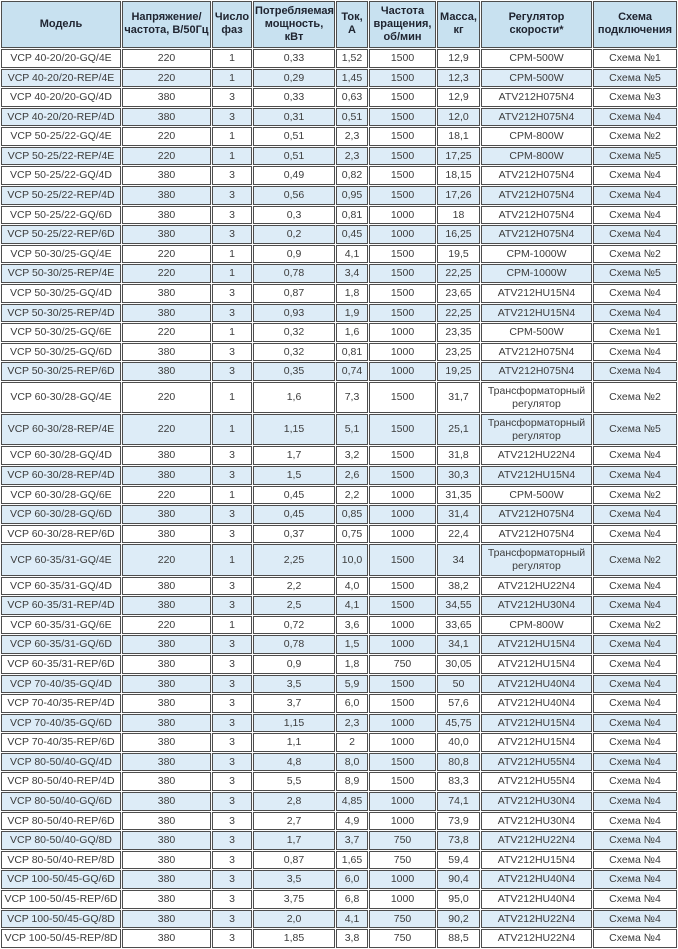  Describe the element at coordinates (536, 430) in the screenshot. I see `cell-regulator: Трансформаторный регулятор` at that location.